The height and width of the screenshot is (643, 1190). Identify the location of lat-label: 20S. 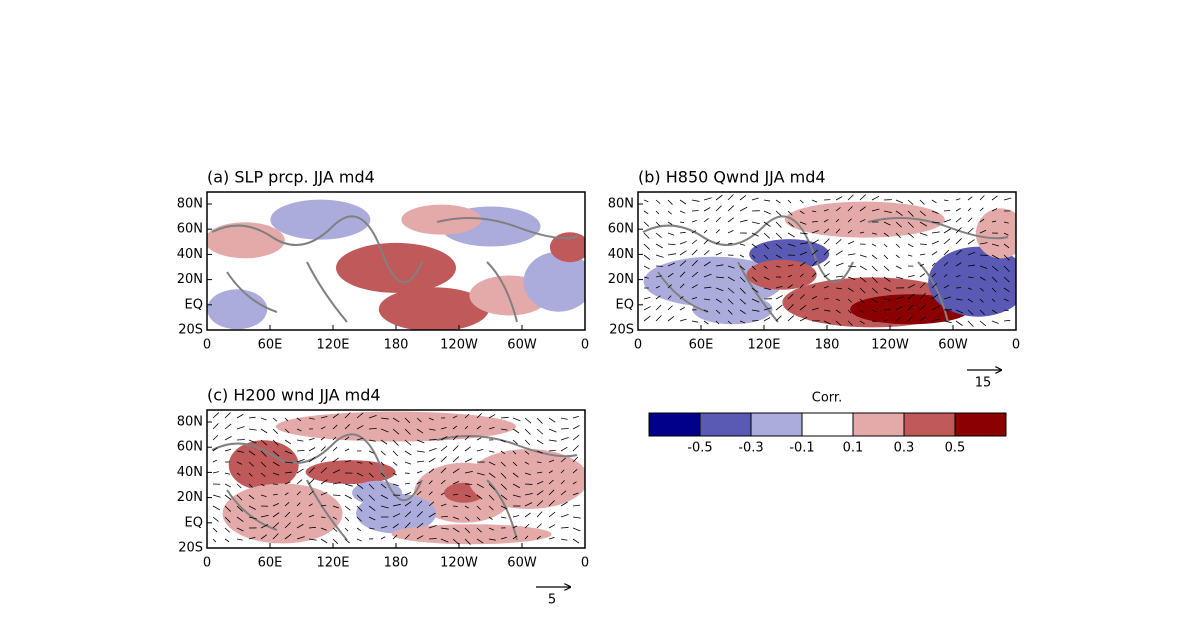
(190, 330).